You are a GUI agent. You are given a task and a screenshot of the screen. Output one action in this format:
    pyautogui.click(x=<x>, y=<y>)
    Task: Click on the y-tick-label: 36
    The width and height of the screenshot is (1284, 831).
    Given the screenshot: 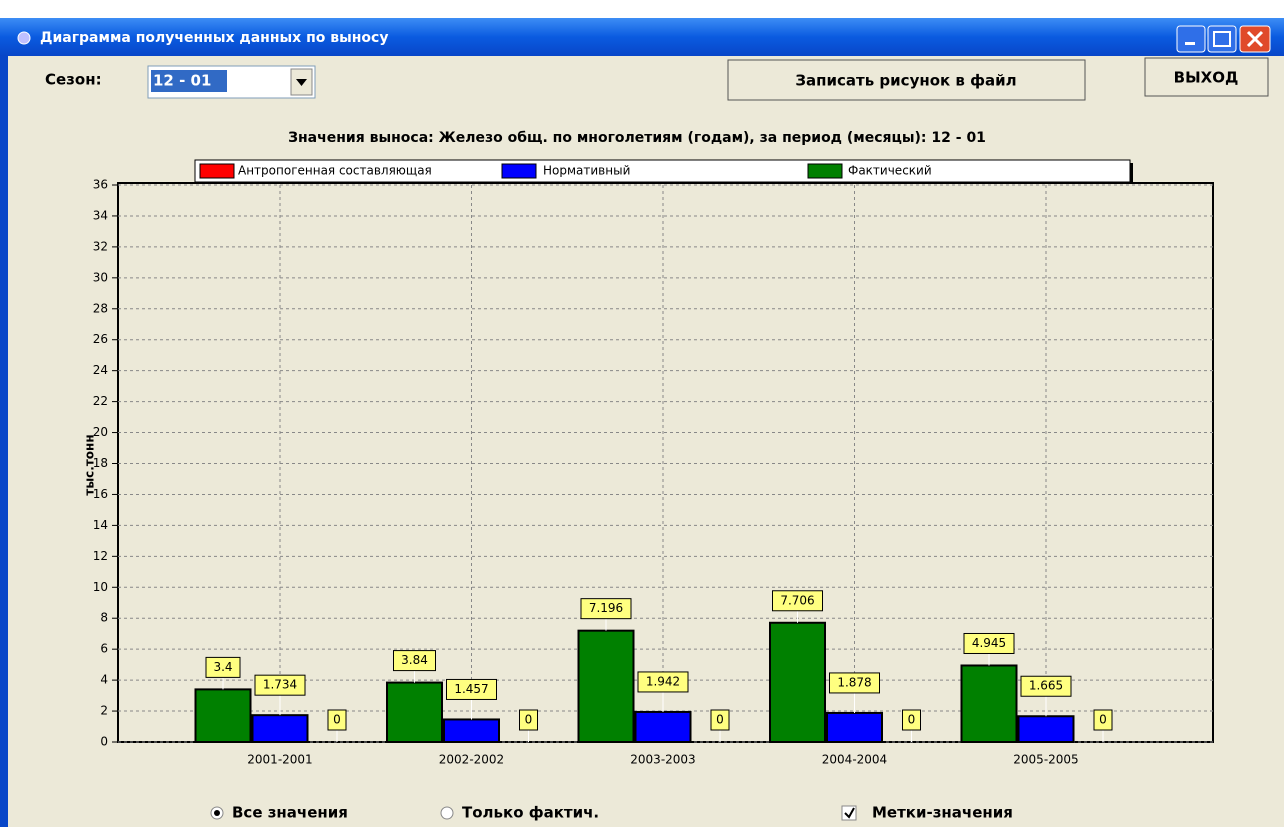 What is the action you would take?
    pyautogui.click(x=100, y=185)
    